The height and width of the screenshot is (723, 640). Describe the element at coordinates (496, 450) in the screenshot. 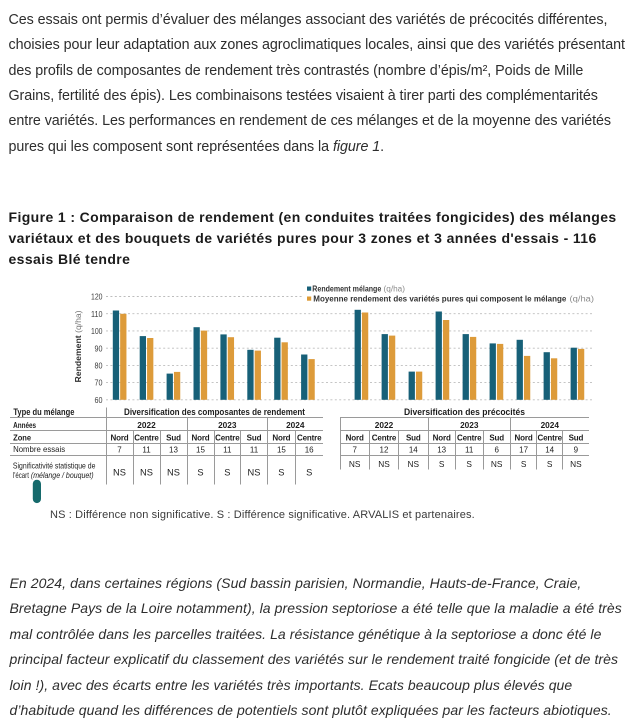

I see `svg-text: 6` at that location.